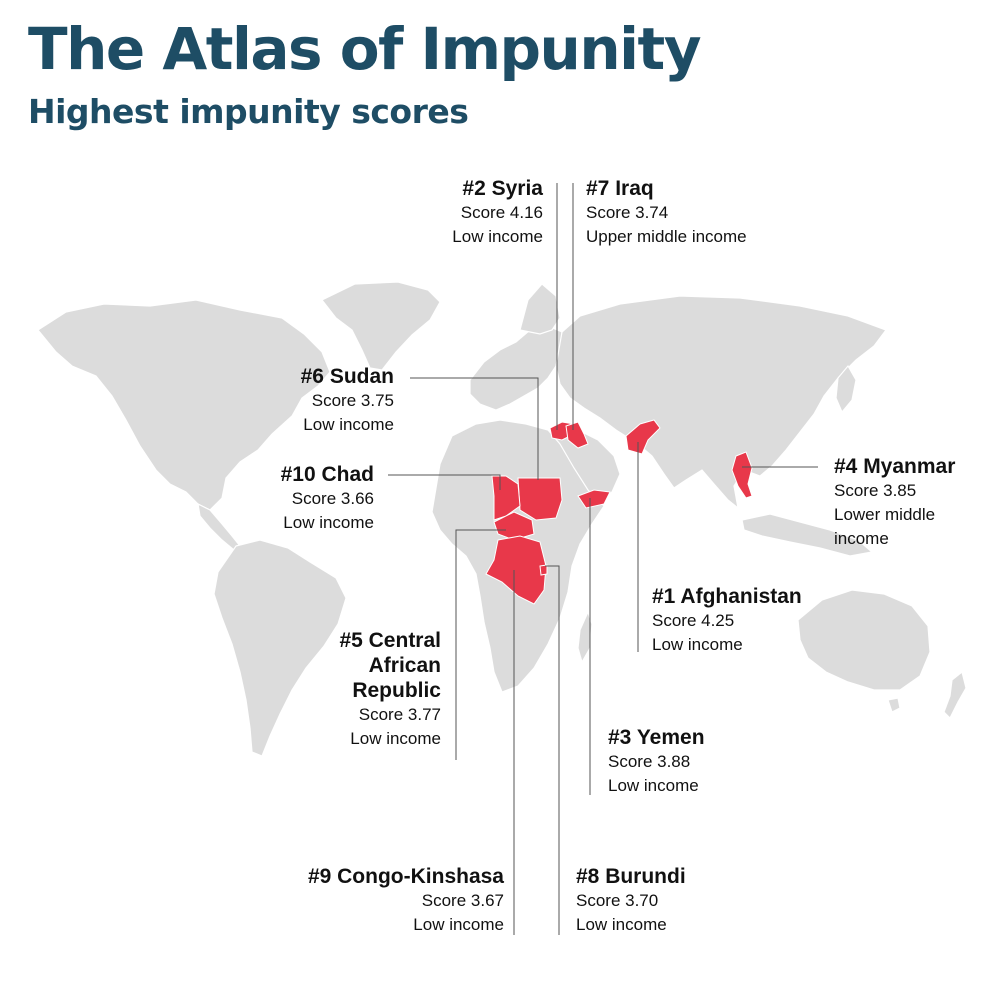  Describe the element at coordinates (347, 376) in the screenshot. I see `country-name: #6 Sudan` at that location.